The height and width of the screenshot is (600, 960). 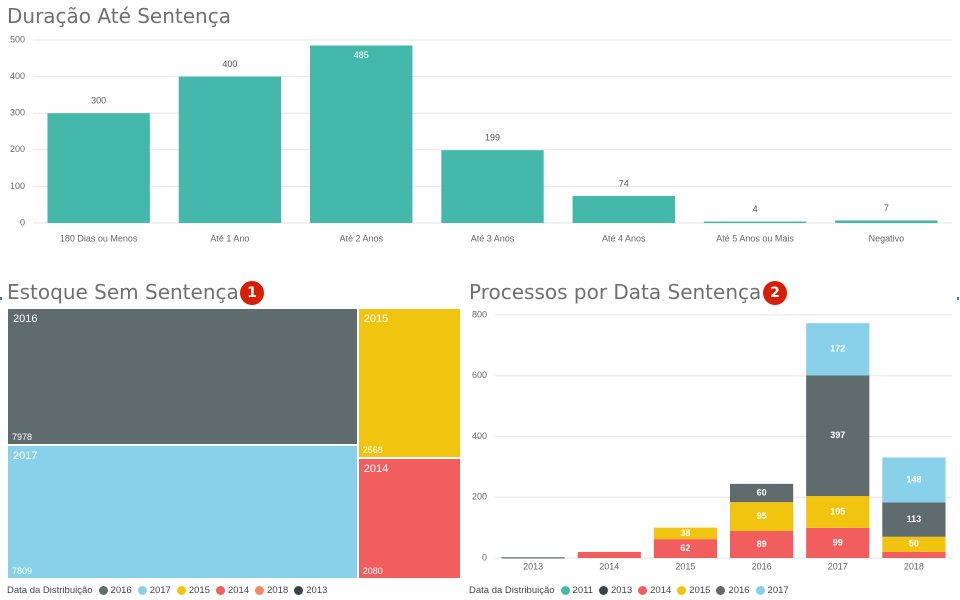 I want to click on stack-segment-2017, so click(x=914, y=480).